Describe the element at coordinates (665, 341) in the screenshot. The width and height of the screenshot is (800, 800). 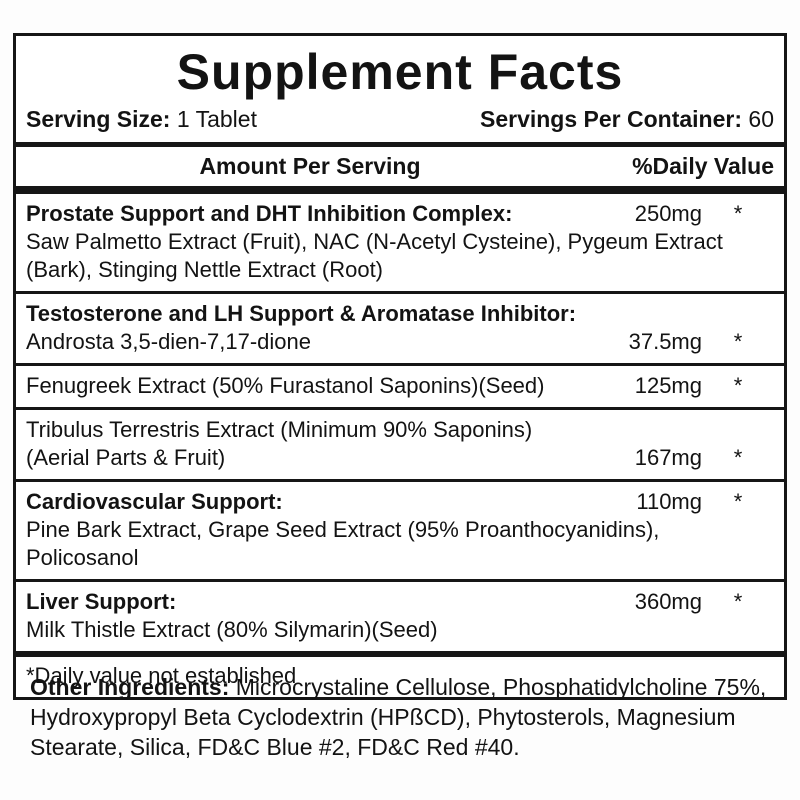
I see `ingredient-amount: 37.5mg` at that location.